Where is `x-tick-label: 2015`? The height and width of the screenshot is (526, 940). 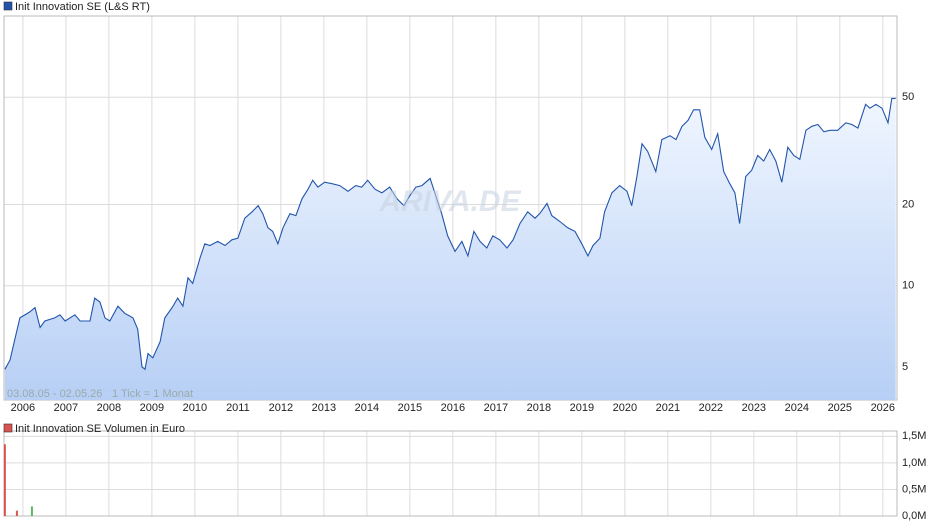
x-tick-label: 2015 is located at coordinates (410, 408).